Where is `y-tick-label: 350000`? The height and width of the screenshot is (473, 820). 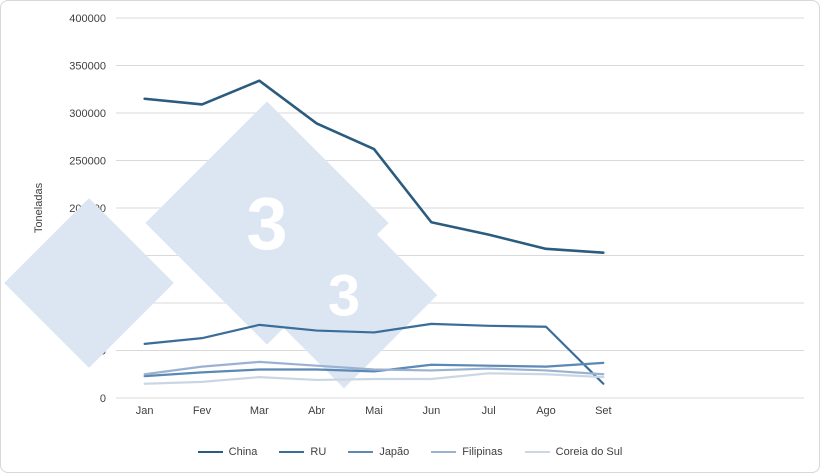 y-tick-label: 350000 is located at coordinates (87, 67).